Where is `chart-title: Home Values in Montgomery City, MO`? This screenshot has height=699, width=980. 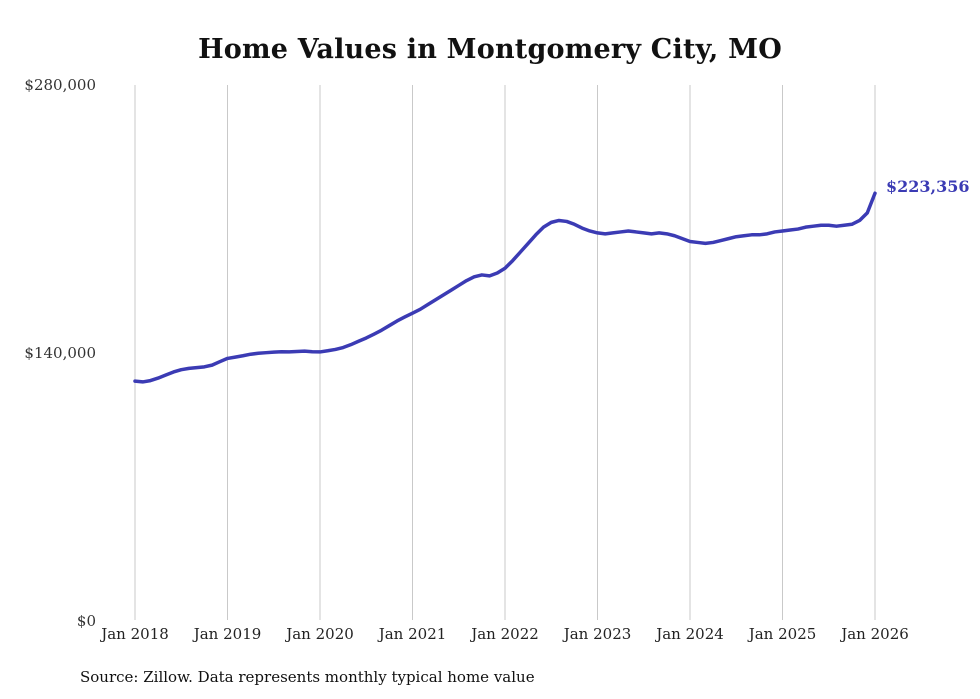 chart-title: Home Values in Montgomery City, MO is located at coordinates (490, 49).